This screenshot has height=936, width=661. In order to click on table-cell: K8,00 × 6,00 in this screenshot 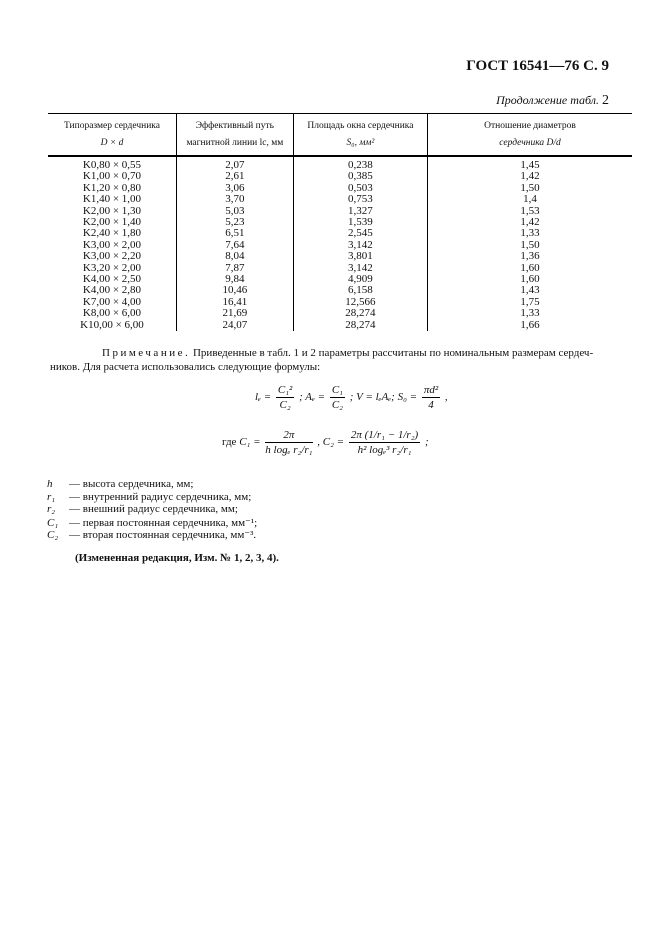, I will do `click(112, 313)`.